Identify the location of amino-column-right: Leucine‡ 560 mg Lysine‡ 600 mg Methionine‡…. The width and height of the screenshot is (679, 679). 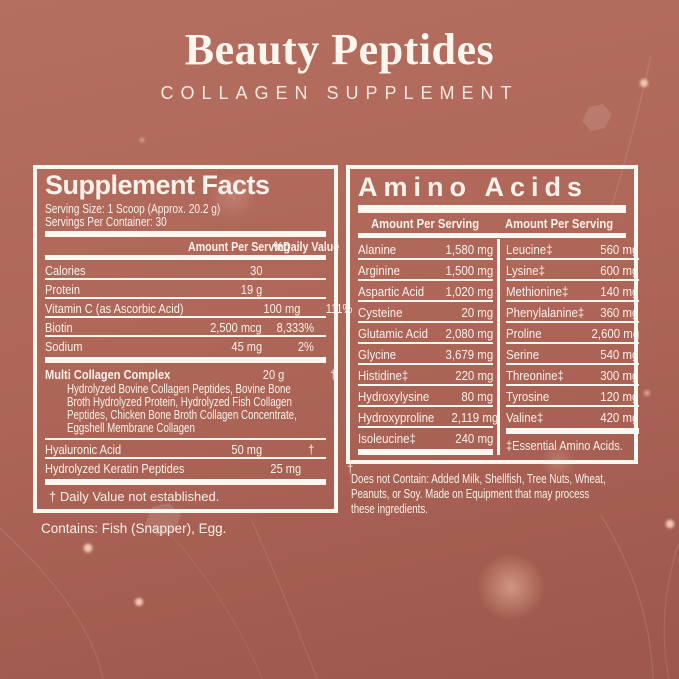
(569, 347).